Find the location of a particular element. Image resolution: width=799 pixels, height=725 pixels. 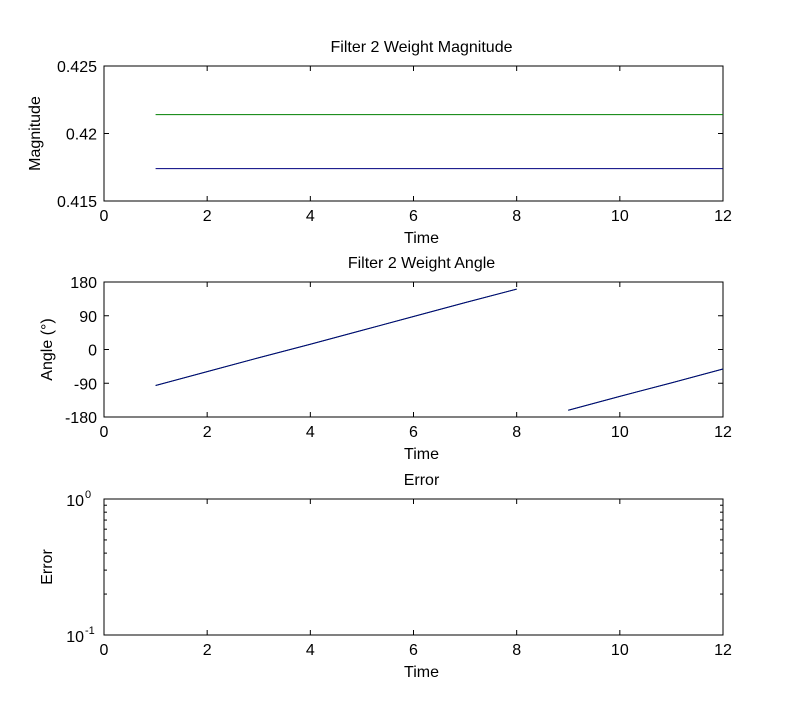

y-axis-label: Error is located at coordinates (47, 567).